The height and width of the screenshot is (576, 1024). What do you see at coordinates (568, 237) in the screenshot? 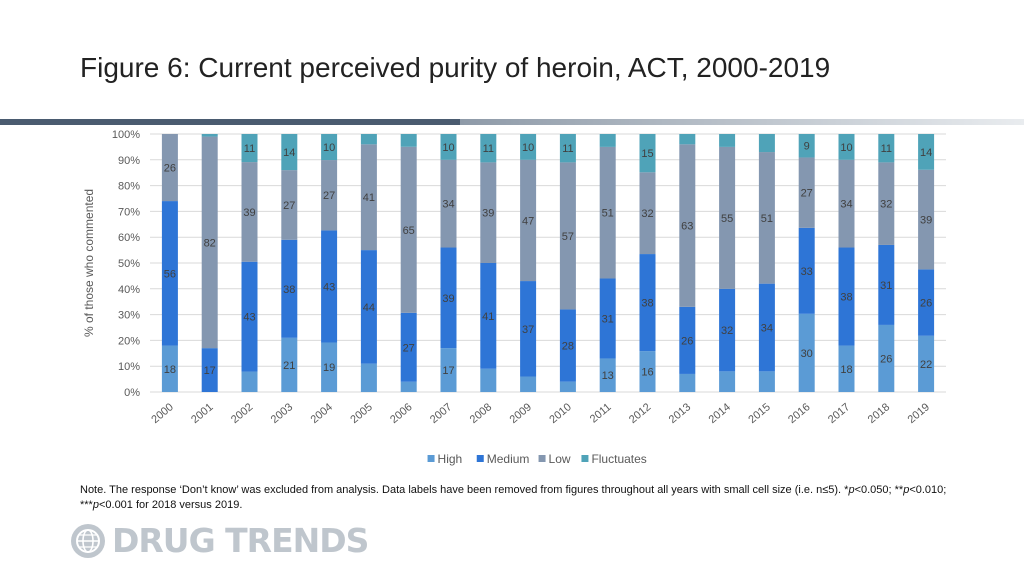
I see `data-label: 57` at bounding box center [568, 237].